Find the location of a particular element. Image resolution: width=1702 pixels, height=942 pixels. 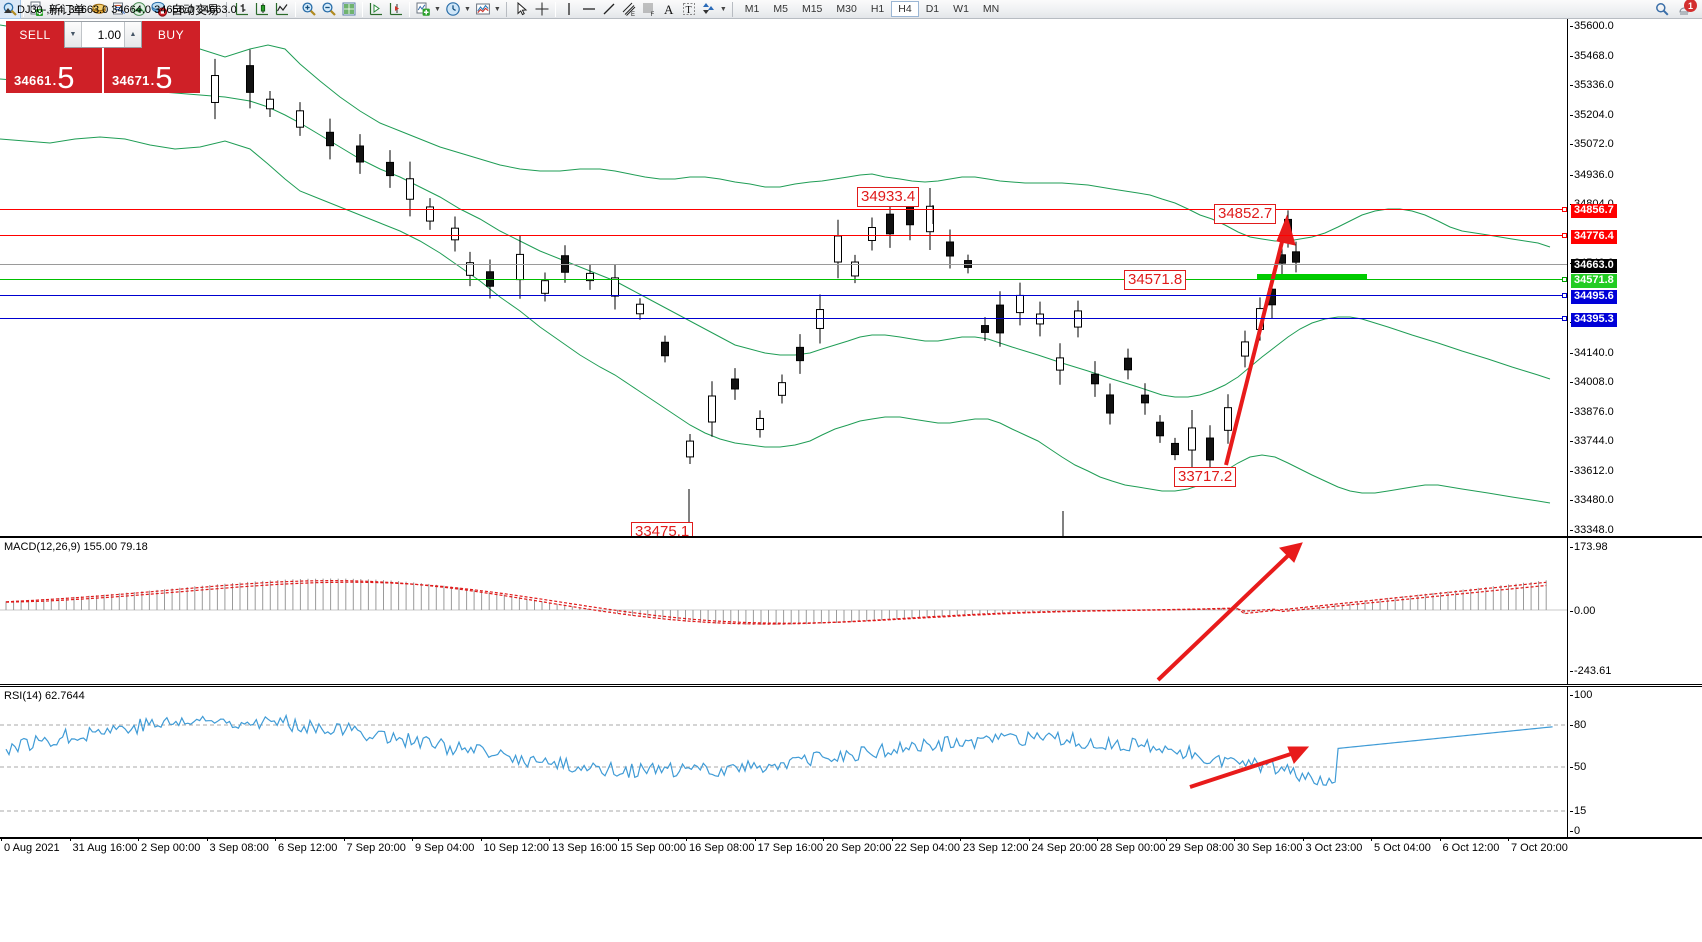

crosshair-tool-button is located at coordinates (542, 9).